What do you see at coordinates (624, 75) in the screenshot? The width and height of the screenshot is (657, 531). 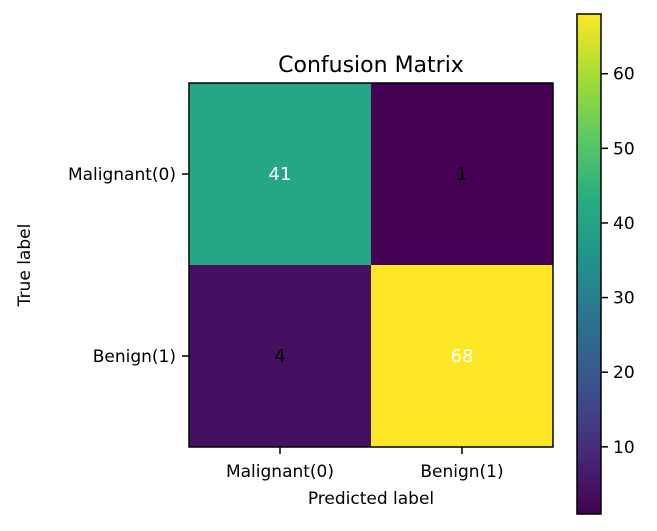 I see `colorbar-tick-label: 60` at bounding box center [624, 75].